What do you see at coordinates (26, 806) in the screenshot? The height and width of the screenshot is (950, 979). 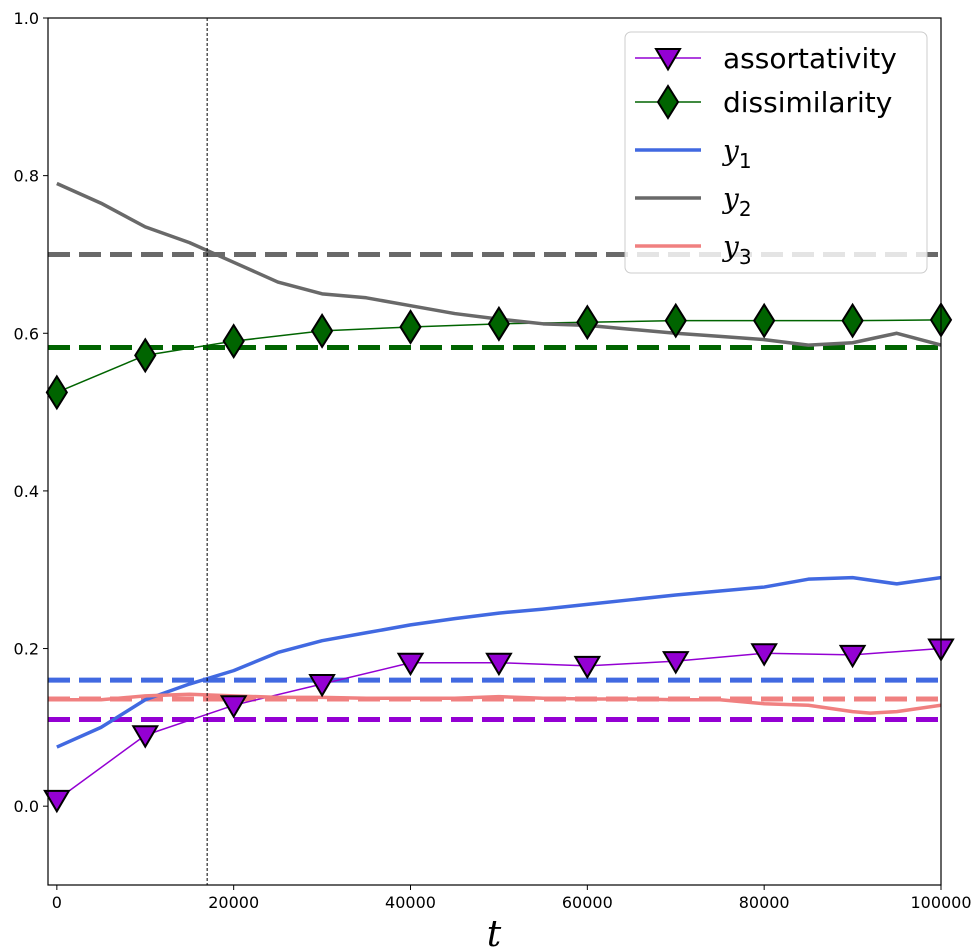 I see `y-tick-label: 0.0` at bounding box center [26, 806].